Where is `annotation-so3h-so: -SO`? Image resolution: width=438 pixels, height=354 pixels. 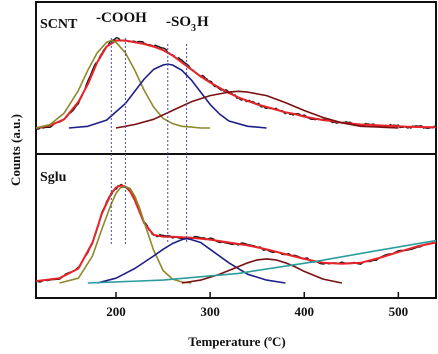 annotation-so3h-so: -SO is located at coordinates (178, 22).